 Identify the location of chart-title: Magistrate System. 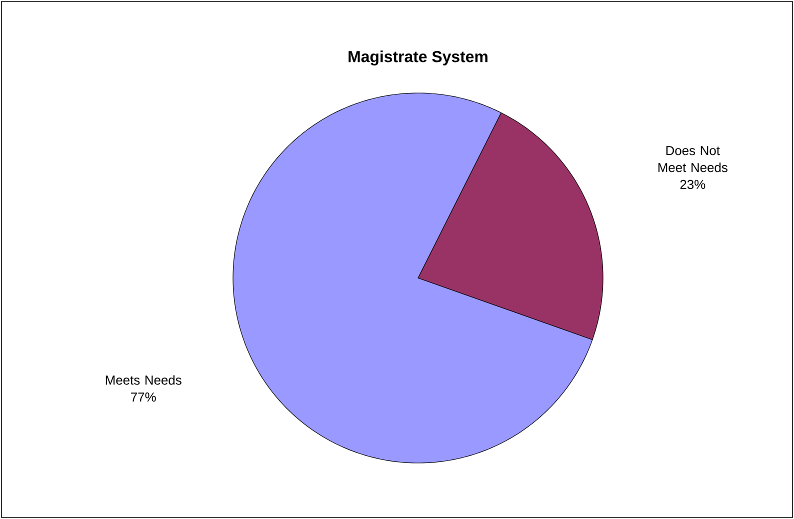
(418, 58).